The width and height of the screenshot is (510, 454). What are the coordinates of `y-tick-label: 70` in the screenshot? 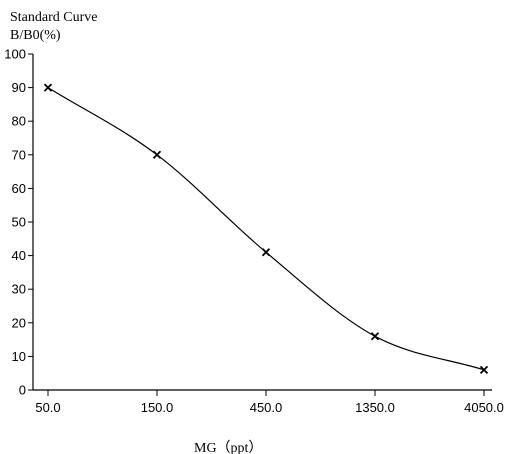 It's located at (19, 154).